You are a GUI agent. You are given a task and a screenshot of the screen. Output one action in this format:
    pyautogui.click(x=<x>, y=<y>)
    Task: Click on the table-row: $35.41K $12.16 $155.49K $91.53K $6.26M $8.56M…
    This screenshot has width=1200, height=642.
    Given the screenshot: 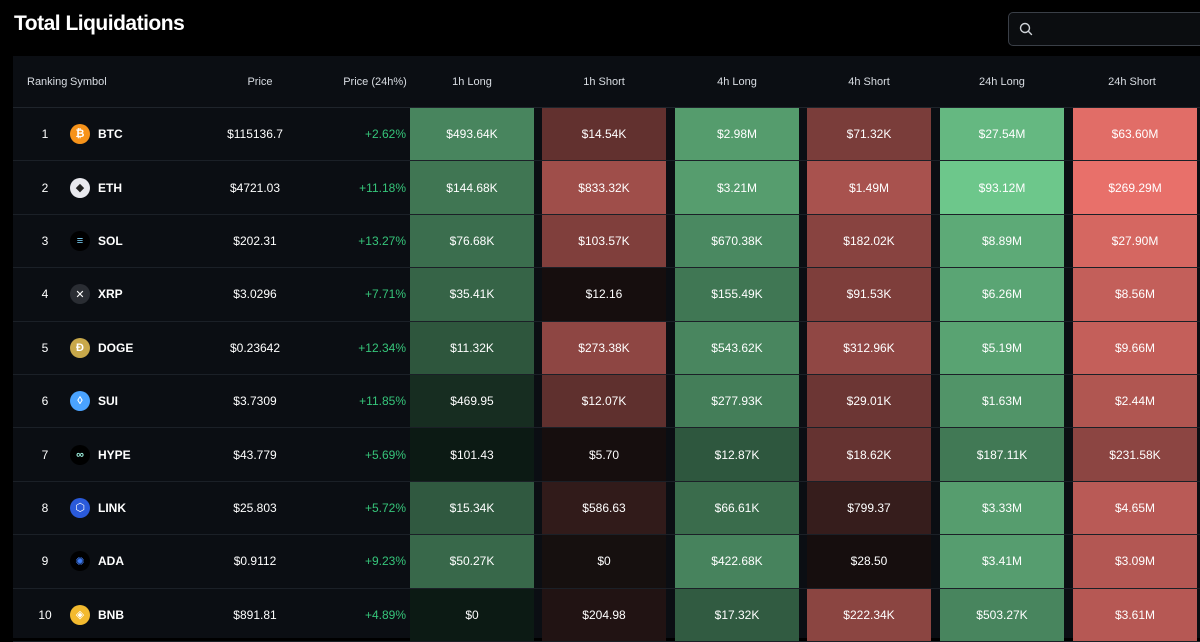 What is the action you would take?
    pyautogui.click(x=606, y=295)
    